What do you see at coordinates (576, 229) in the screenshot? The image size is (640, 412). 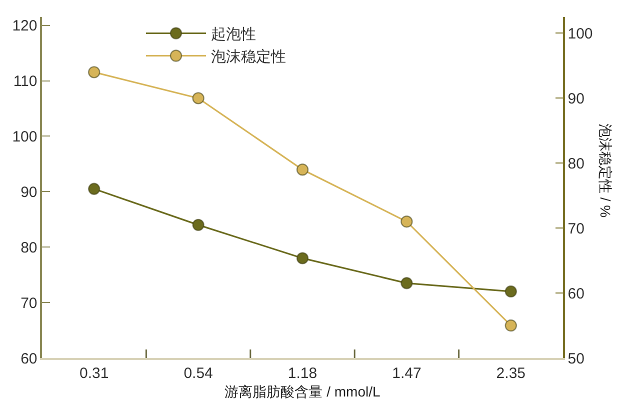 I see `y2-tick-label: 70` at bounding box center [576, 229].